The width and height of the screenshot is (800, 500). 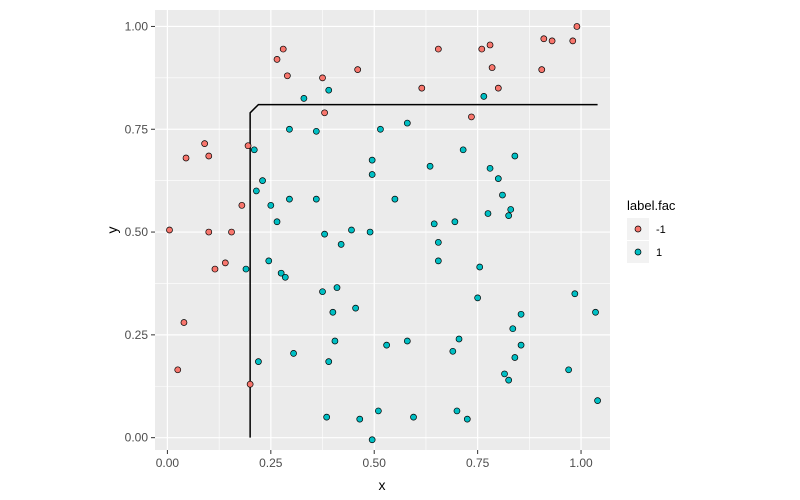 What do you see at coordinates (375, 463) in the screenshot?
I see `x-tick-label: 0.50` at bounding box center [375, 463].